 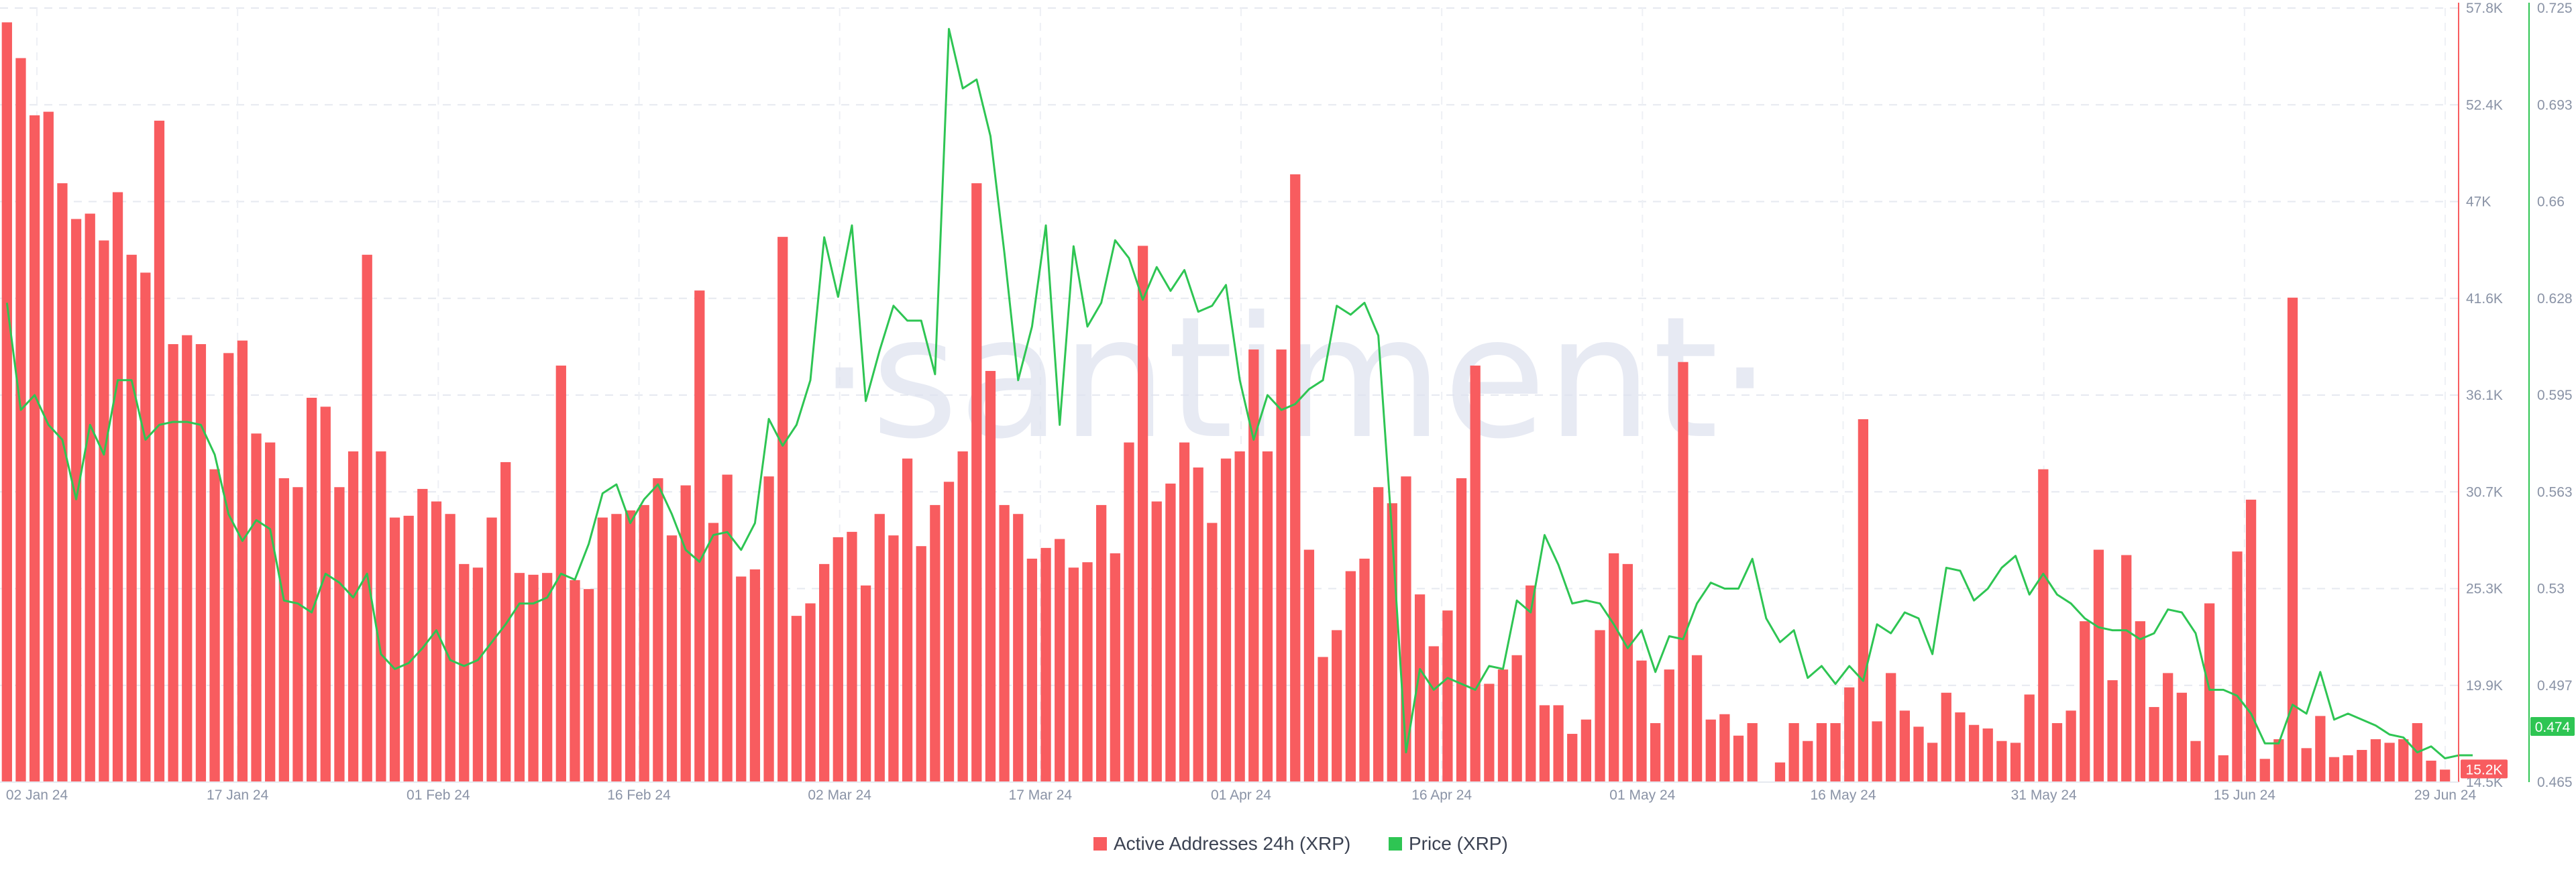 What do you see at coordinates (2552, 727) in the screenshot?
I see `last-price-badge` at bounding box center [2552, 727].